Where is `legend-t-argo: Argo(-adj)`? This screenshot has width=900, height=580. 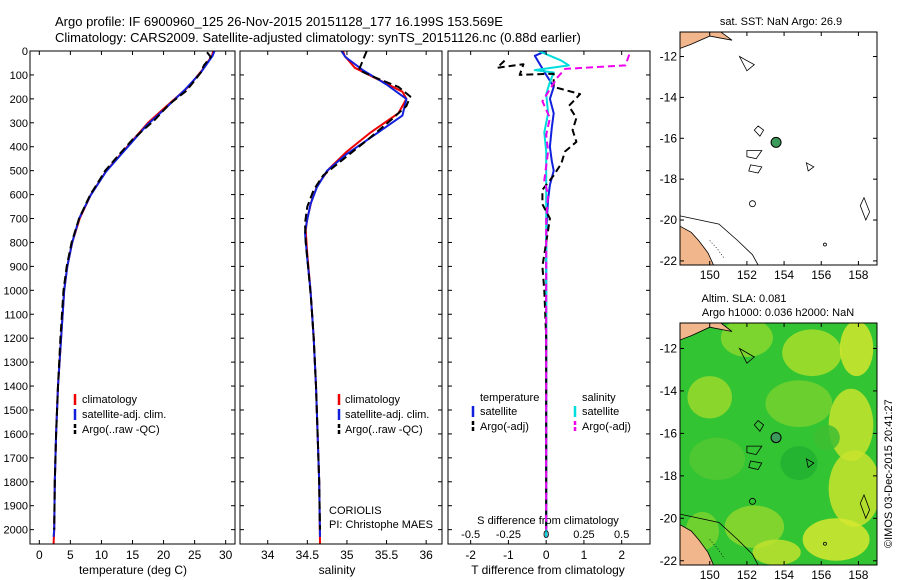 legend-t-argo: Argo(-adj) is located at coordinates (504, 427).